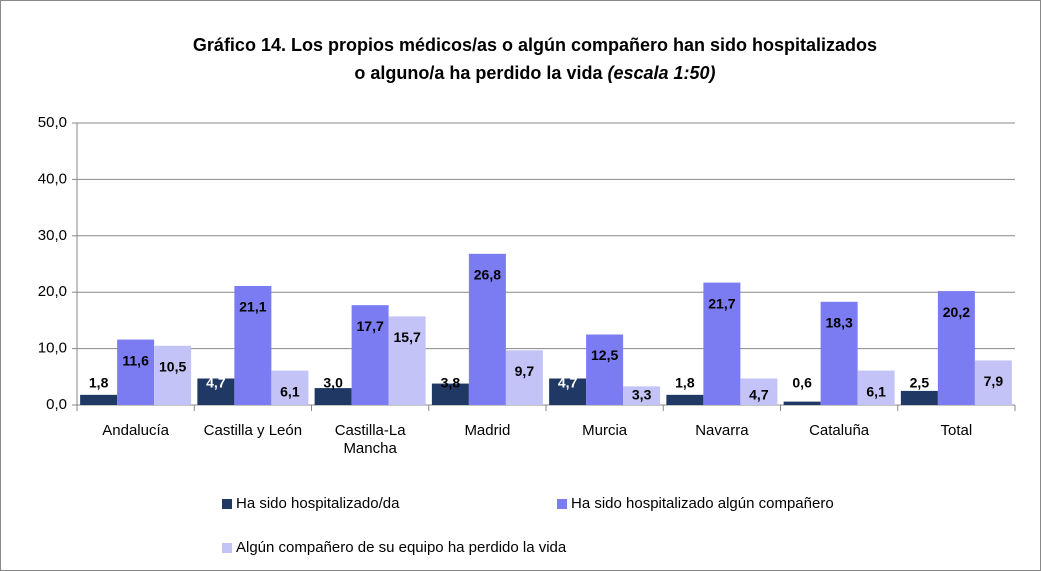 This screenshot has height=571, width=1041. Describe the element at coordinates (956, 430) in the screenshot. I see `x-tick-label: Total` at that location.